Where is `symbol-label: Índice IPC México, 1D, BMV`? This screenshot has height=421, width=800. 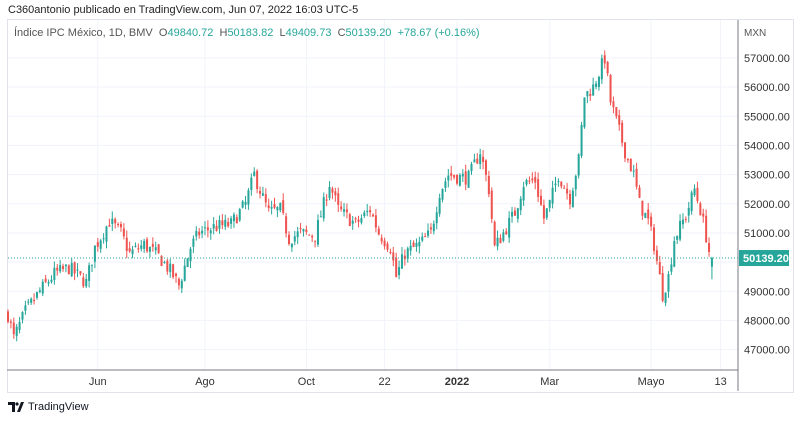 symbol-label: Índice IPC México, 1D, BMV is located at coordinates (83, 33).